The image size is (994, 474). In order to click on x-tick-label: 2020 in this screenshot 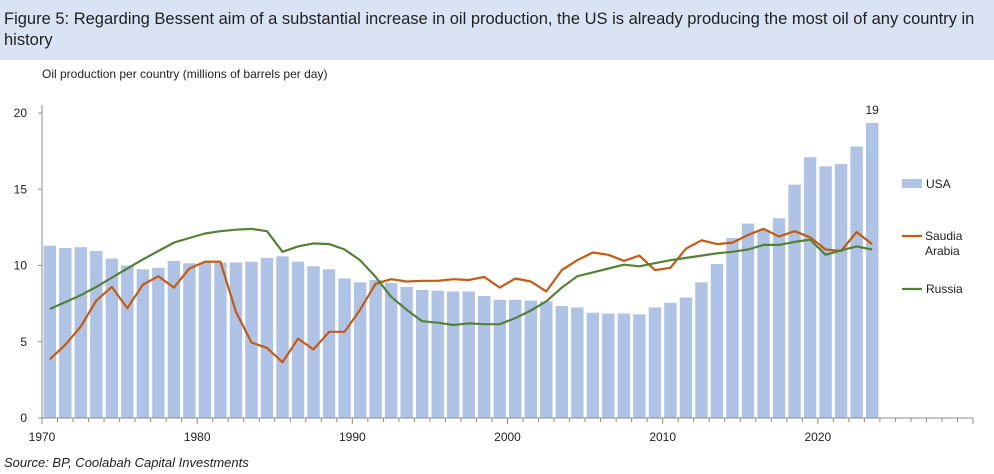, I will do `click(817, 437)`.